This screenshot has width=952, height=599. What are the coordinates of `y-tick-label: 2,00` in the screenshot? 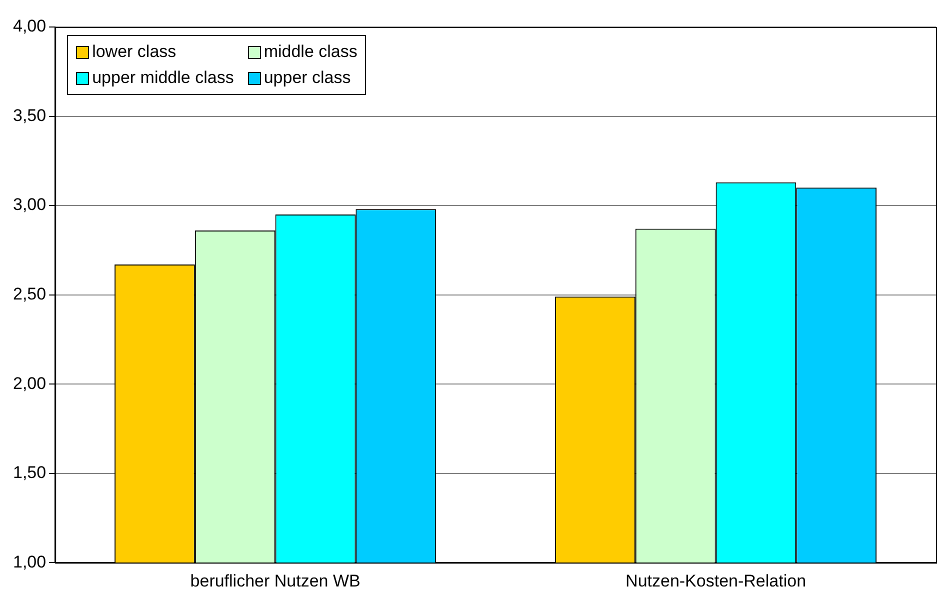 It's located at (29, 383).